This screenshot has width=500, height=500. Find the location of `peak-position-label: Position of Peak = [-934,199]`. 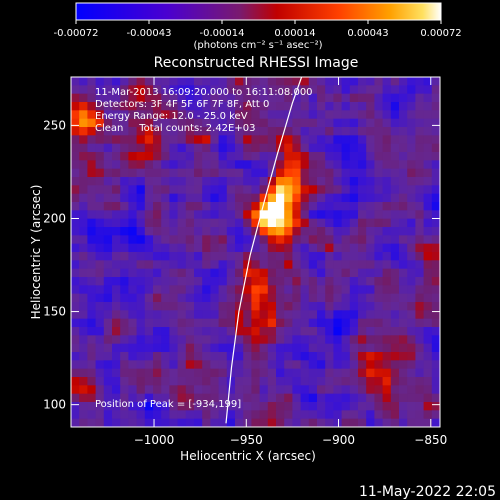

peak-position-label: Position of Peak = [-934,199] is located at coordinates (168, 404).